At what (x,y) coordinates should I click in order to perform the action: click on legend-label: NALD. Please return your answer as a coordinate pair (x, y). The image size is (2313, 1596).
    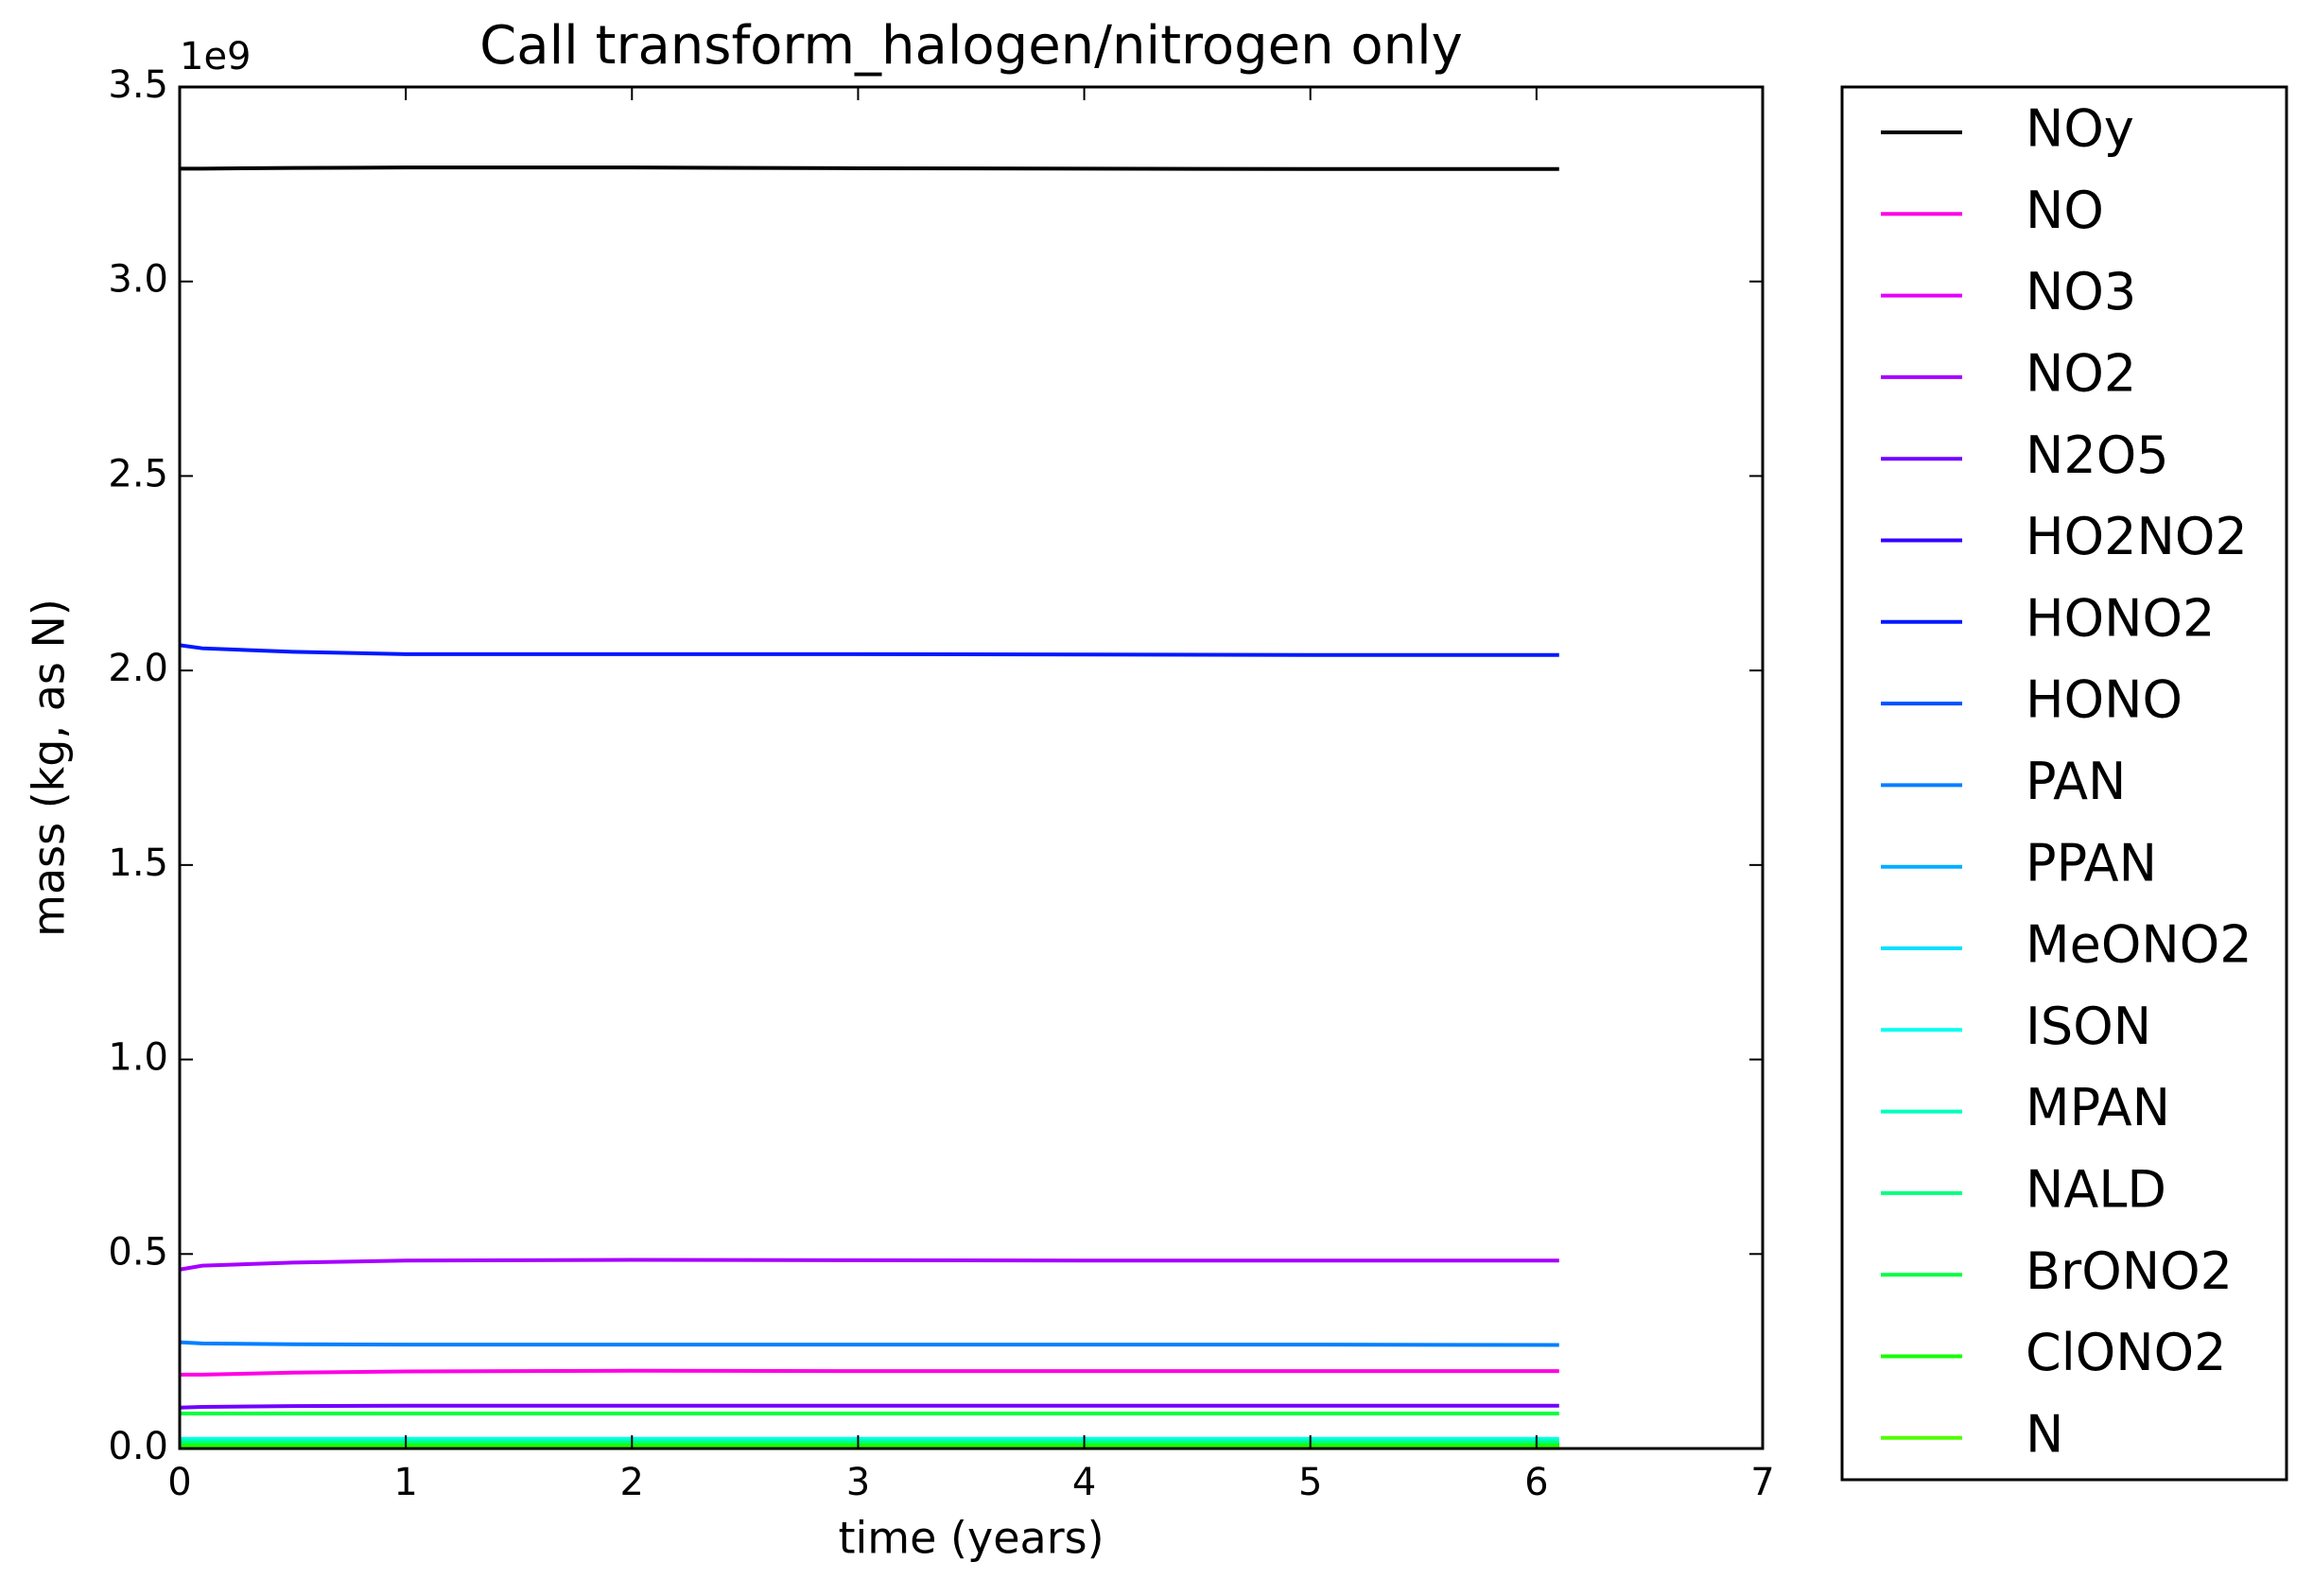
    Looking at the image, I should click on (2096, 1190).